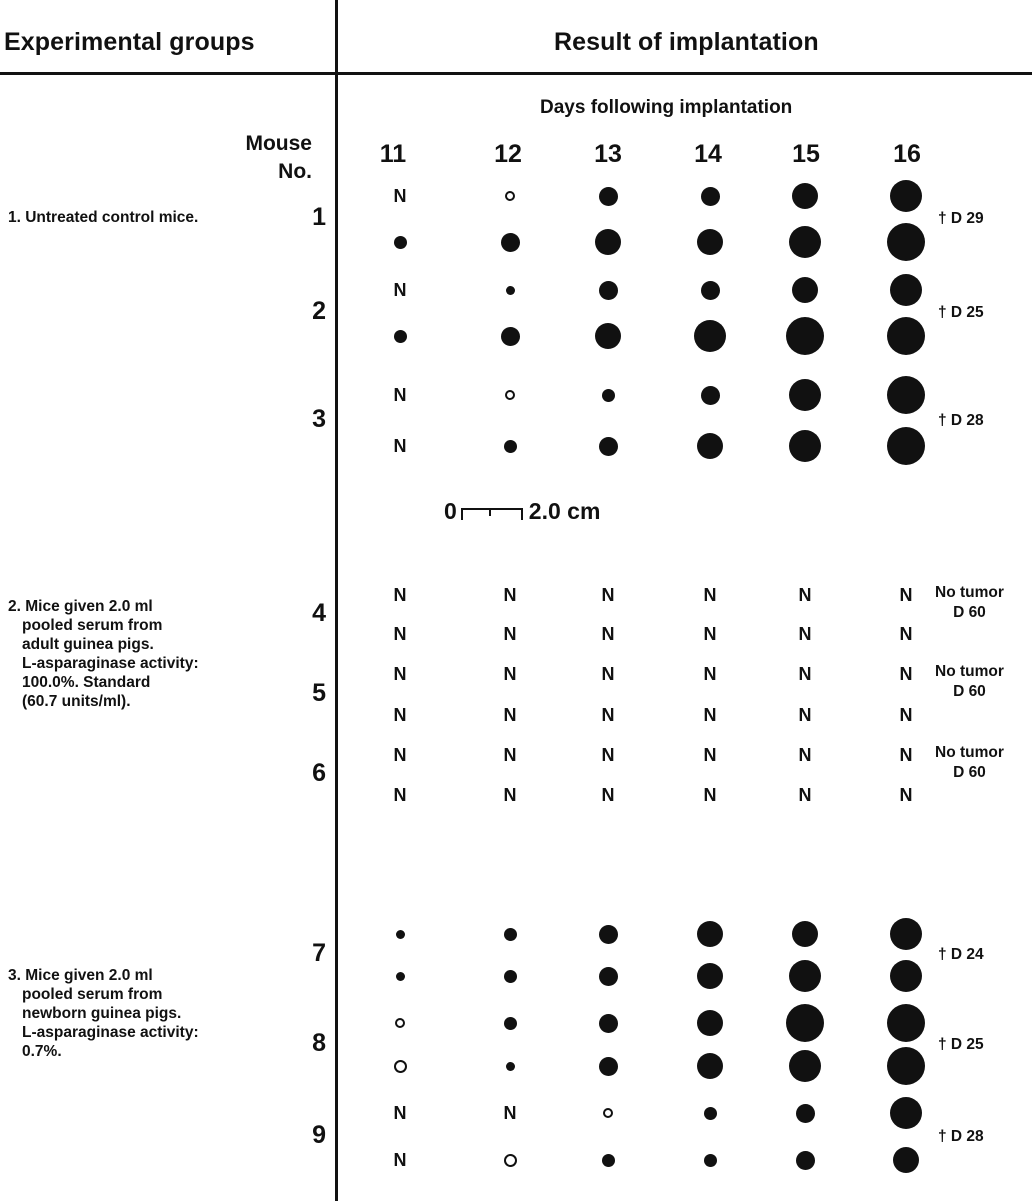 The height and width of the screenshot is (1201, 1032). Describe the element at coordinates (961, 218) in the screenshot. I see `mouse-outcome: † D 29` at that location.